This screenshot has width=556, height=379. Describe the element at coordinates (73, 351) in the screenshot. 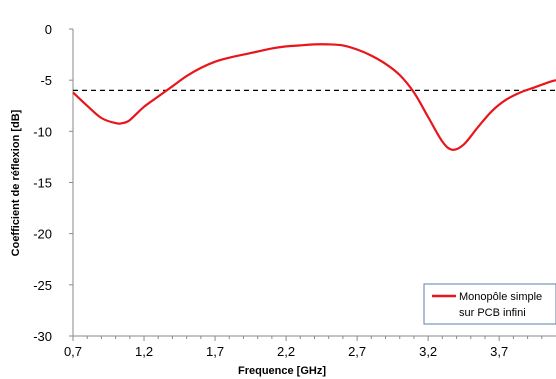

I see `x-tick-label: 0,7` at that location.